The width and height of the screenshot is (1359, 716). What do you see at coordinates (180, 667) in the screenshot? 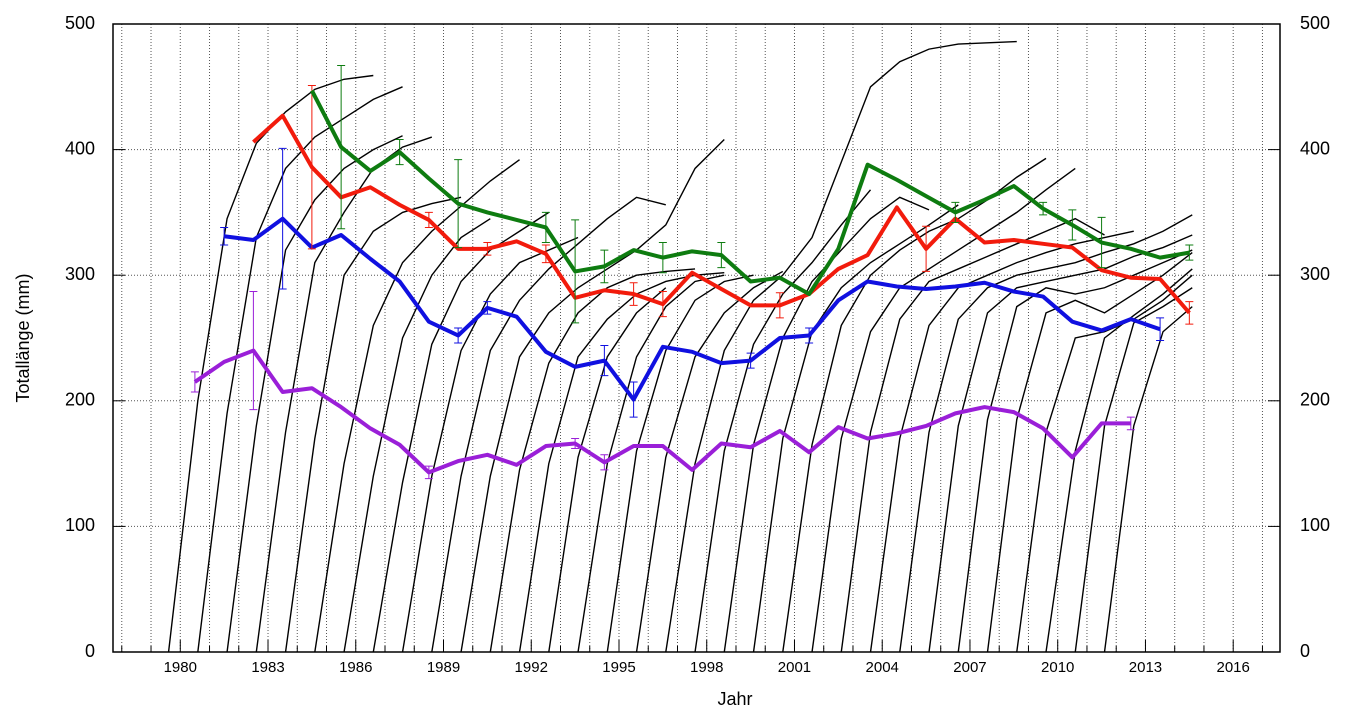
I see `x-tick-label: 1980` at bounding box center [180, 667].